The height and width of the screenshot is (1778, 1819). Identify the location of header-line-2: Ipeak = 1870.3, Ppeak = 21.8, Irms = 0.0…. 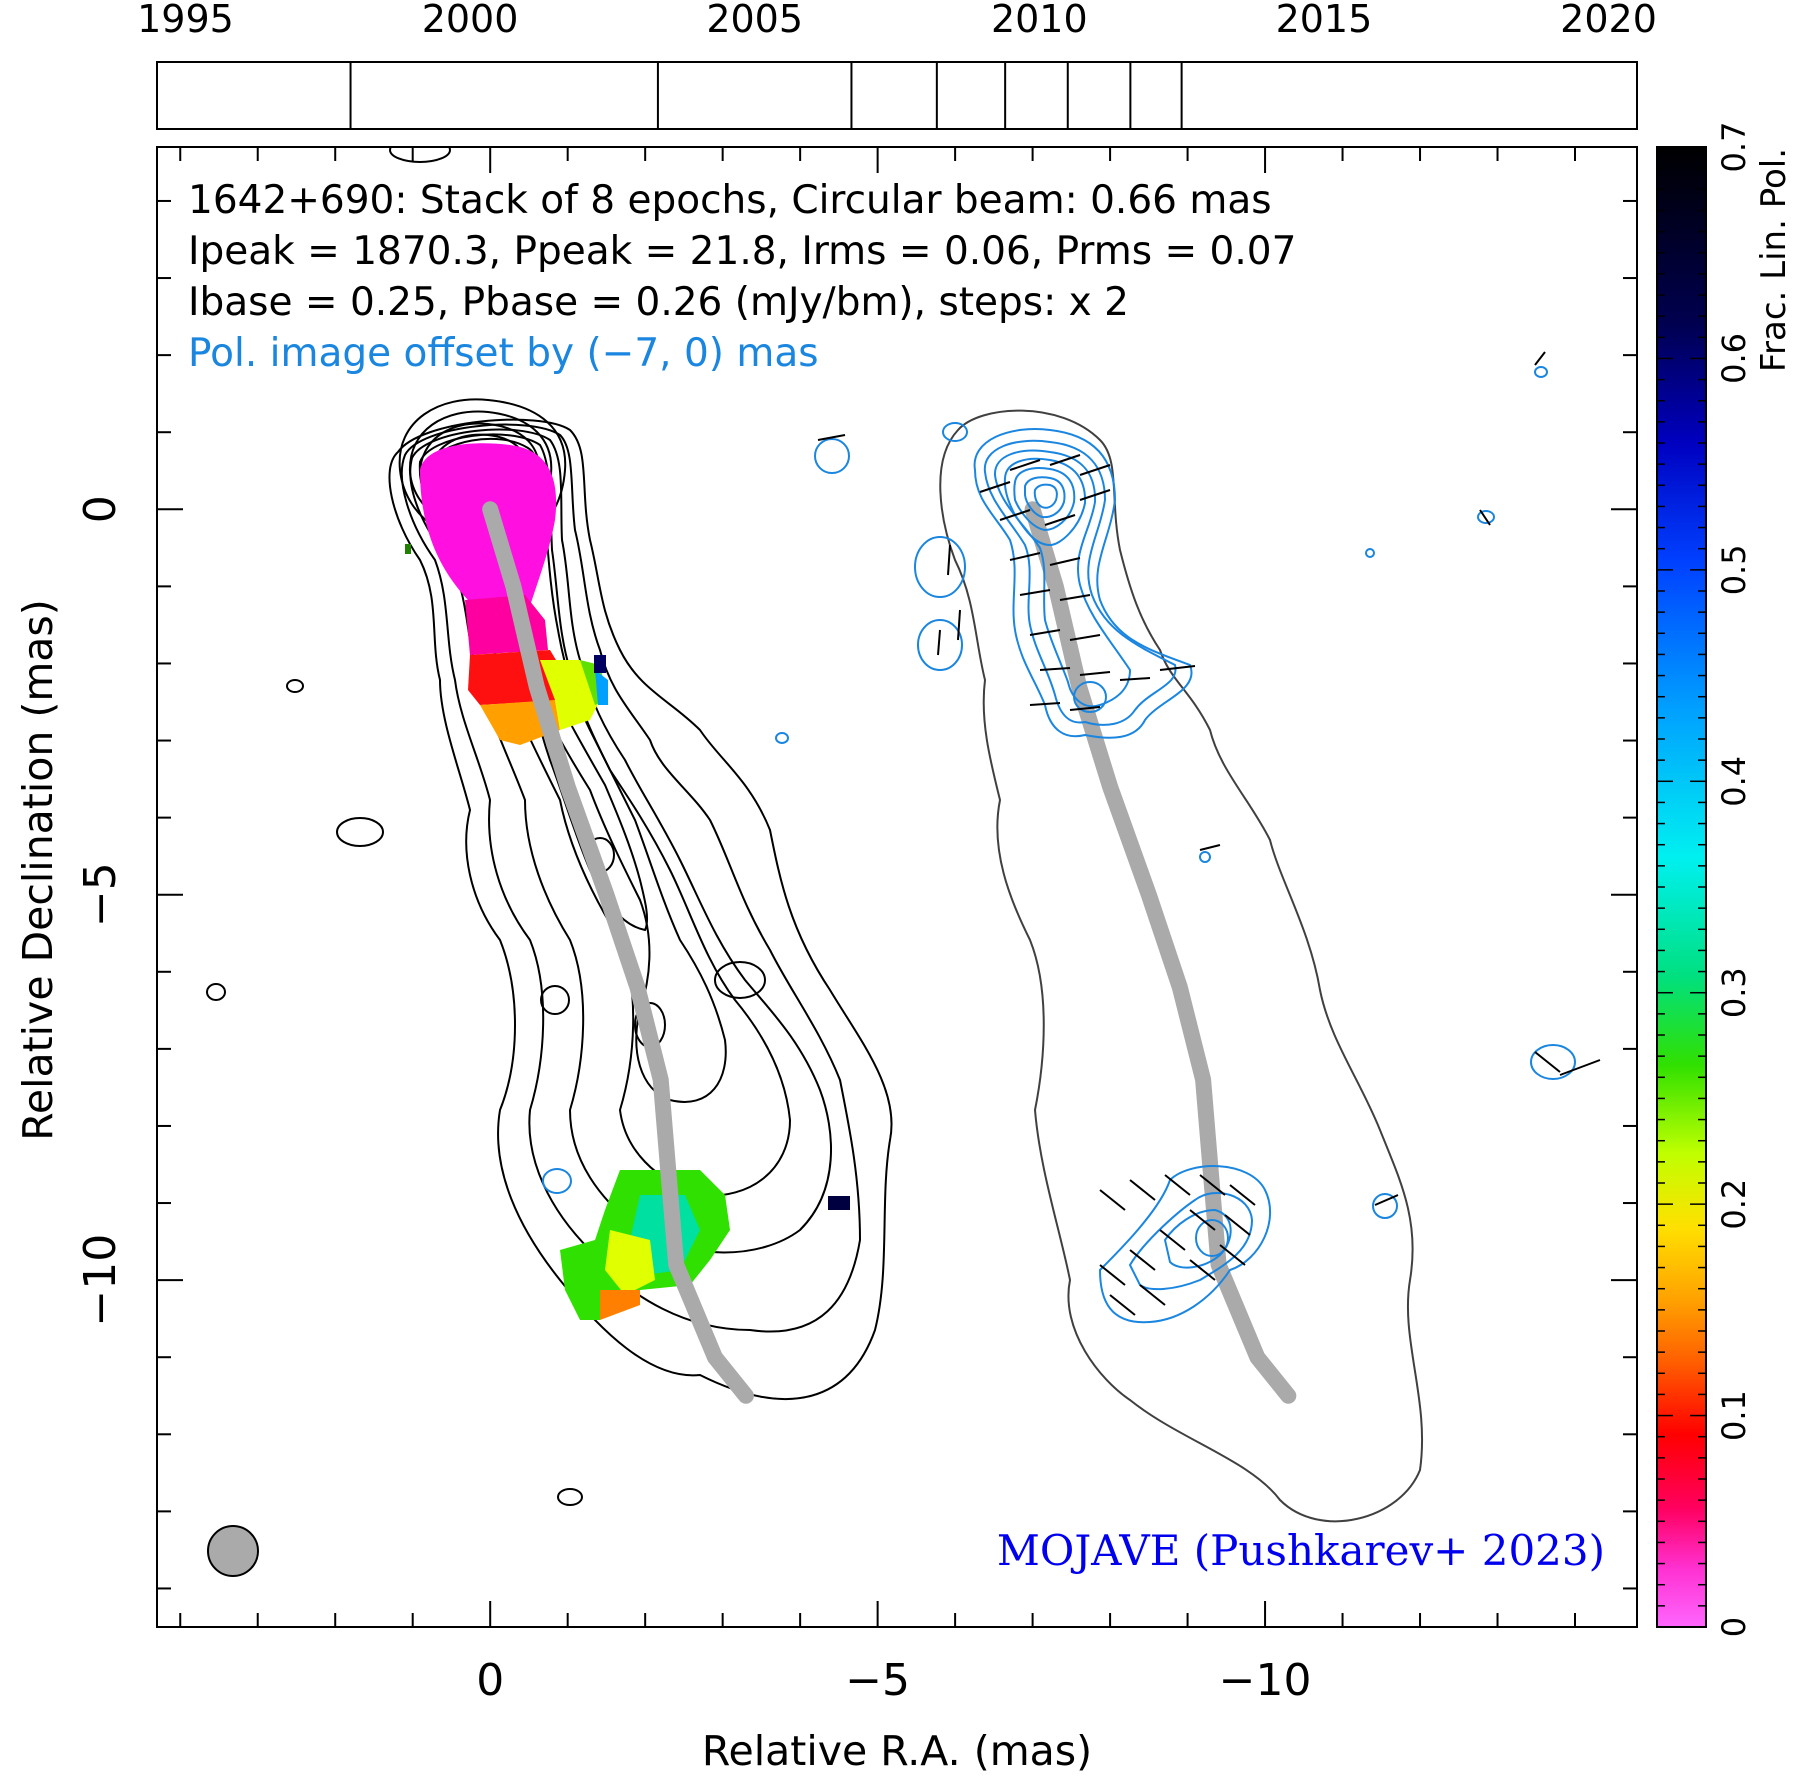
(742, 251).